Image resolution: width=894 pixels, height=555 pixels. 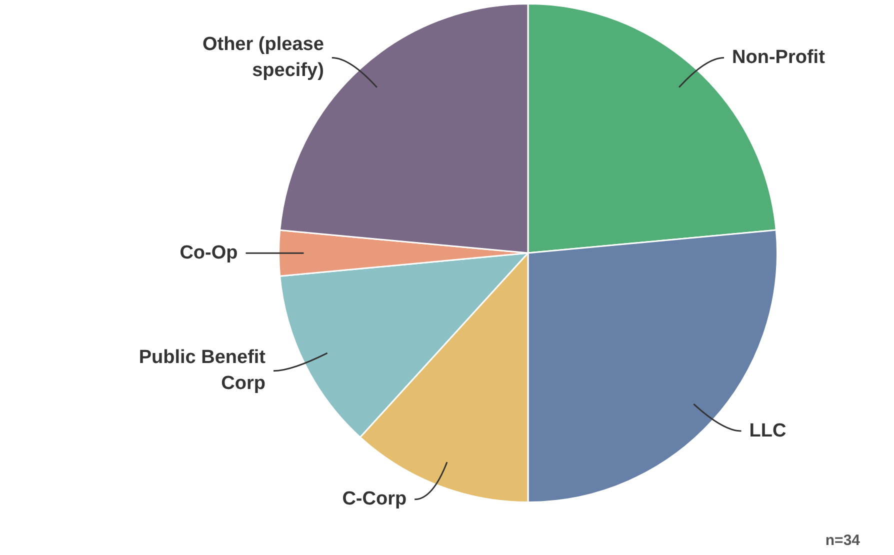 I want to click on slice-label: Other (please specify), so click(x=263, y=58).